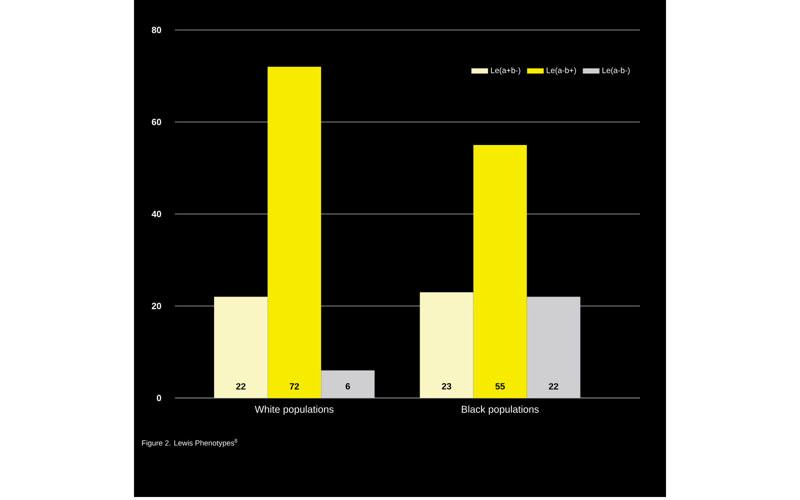  What do you see at coordinates (157, 306) in the screenshot?
I see `y-tick-label: 20` at bounding box center [157, 306].